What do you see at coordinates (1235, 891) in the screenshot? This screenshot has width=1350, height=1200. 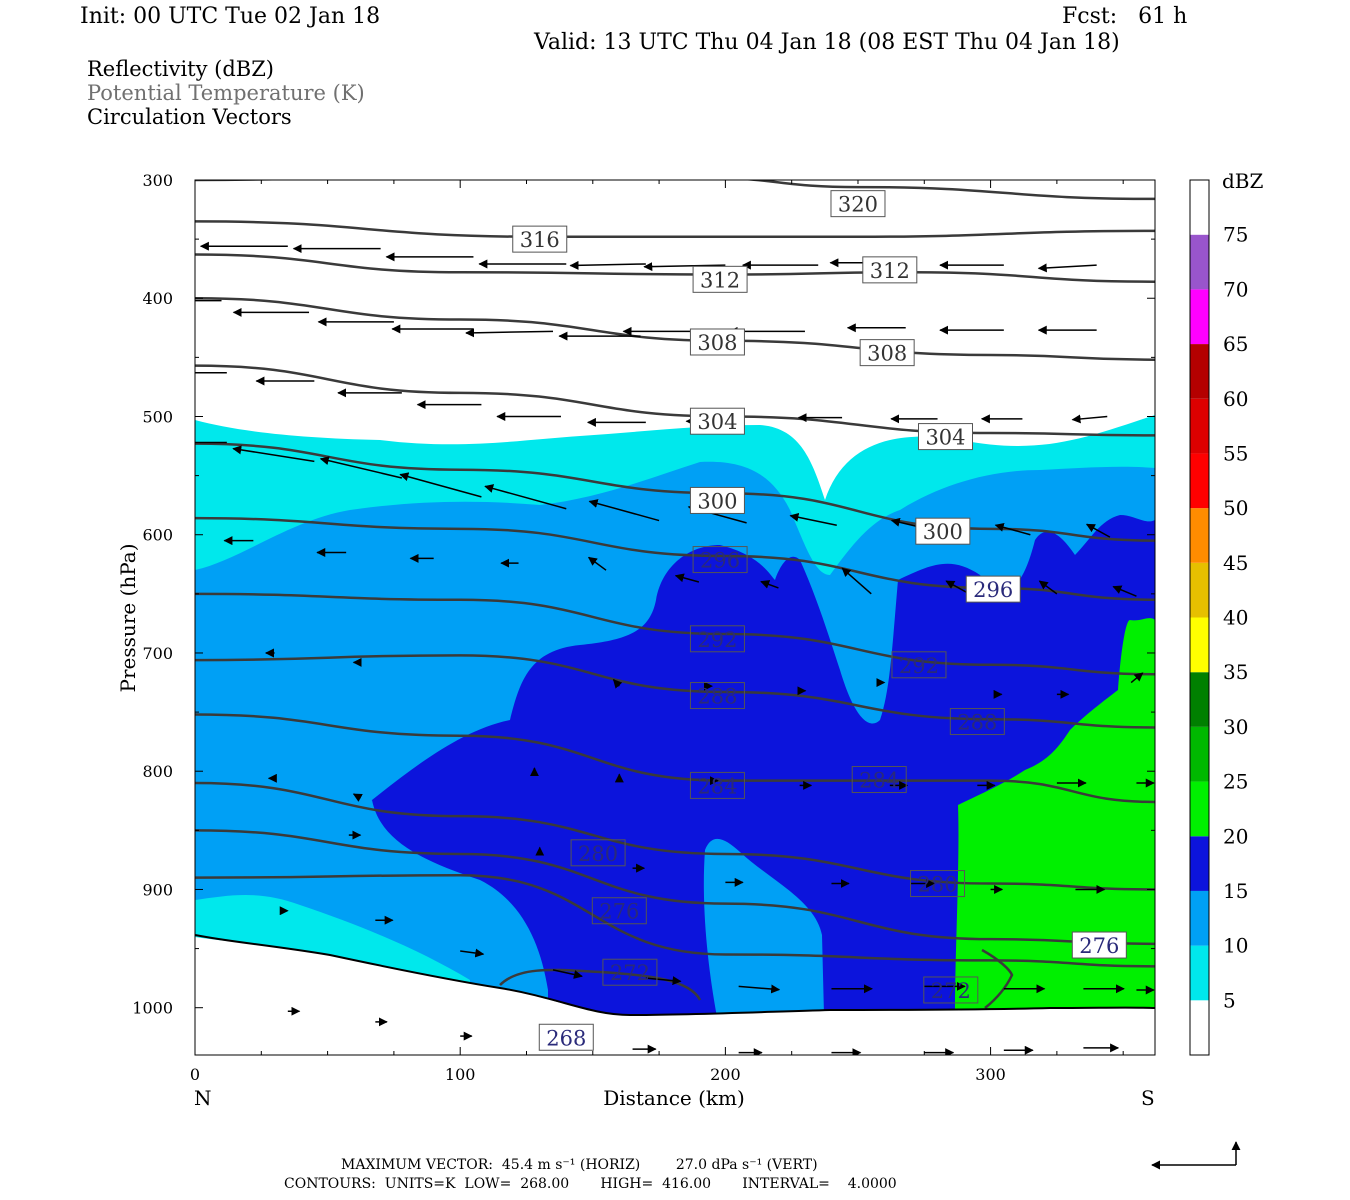 I see `colorbar-label: 15` at bounding box center [1235, 891].